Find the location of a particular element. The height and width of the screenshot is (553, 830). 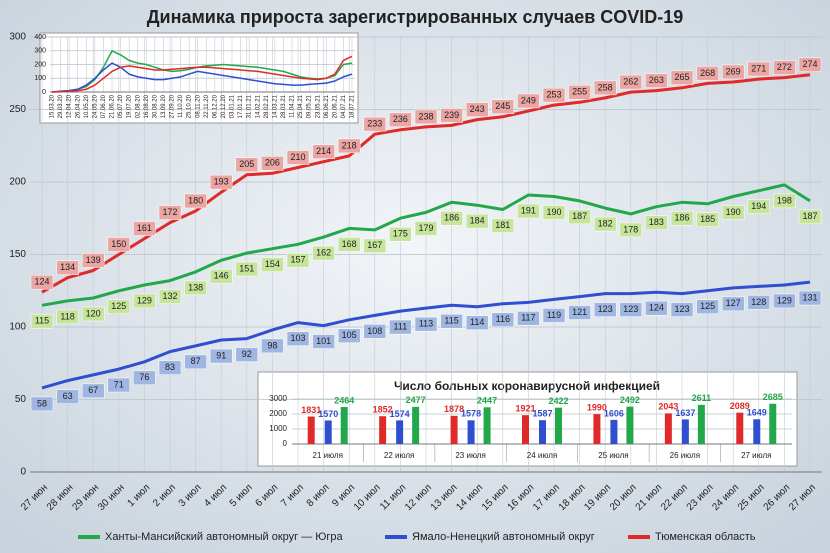

data-label: 262 is located at coordinates (630, 81).